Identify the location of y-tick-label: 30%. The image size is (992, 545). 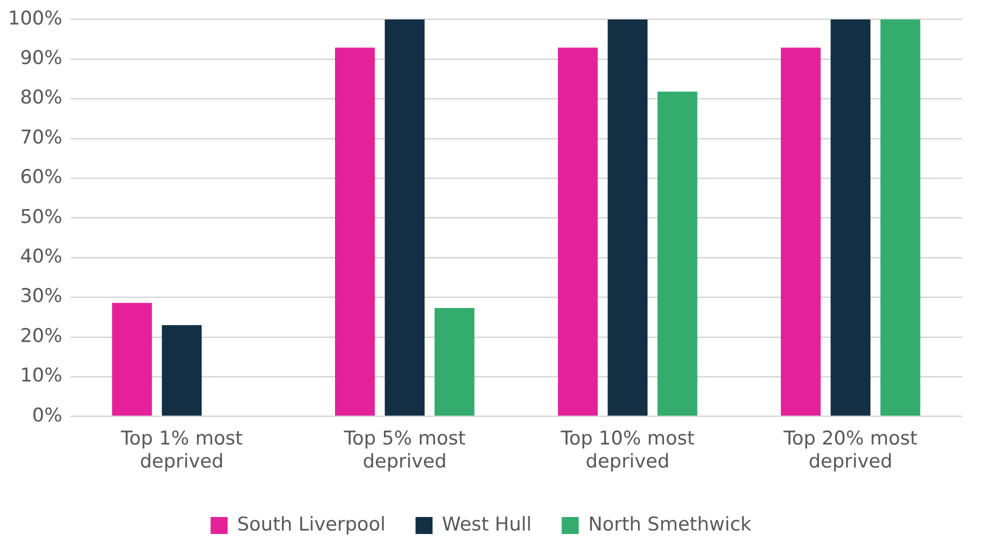
(41, 296).